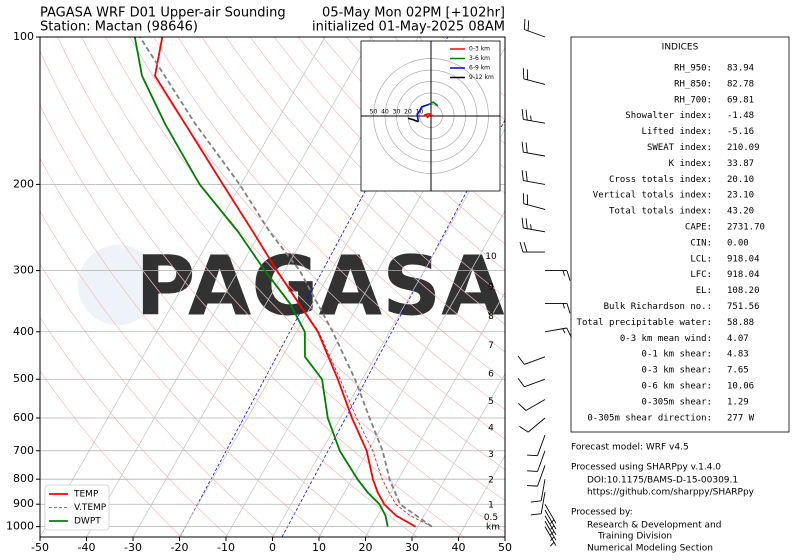 This screenshot has width=802, height=560. What do you see at coordinates (180, 547) in the screenshot?
I see `x-tick-label: -20` at bounding box center [180, 547].